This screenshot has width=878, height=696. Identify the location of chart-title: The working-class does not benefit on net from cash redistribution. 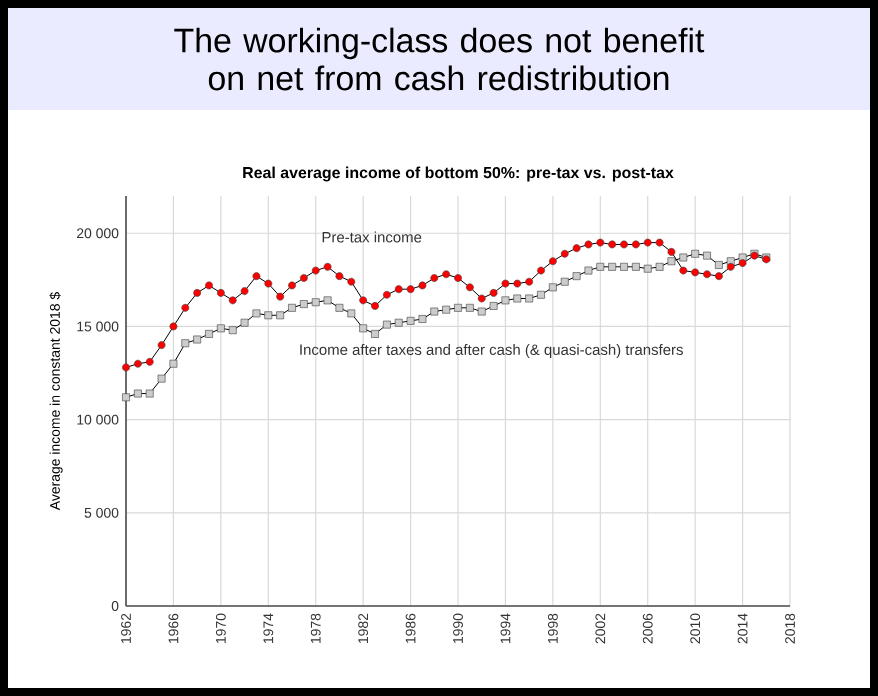
(439, 59).